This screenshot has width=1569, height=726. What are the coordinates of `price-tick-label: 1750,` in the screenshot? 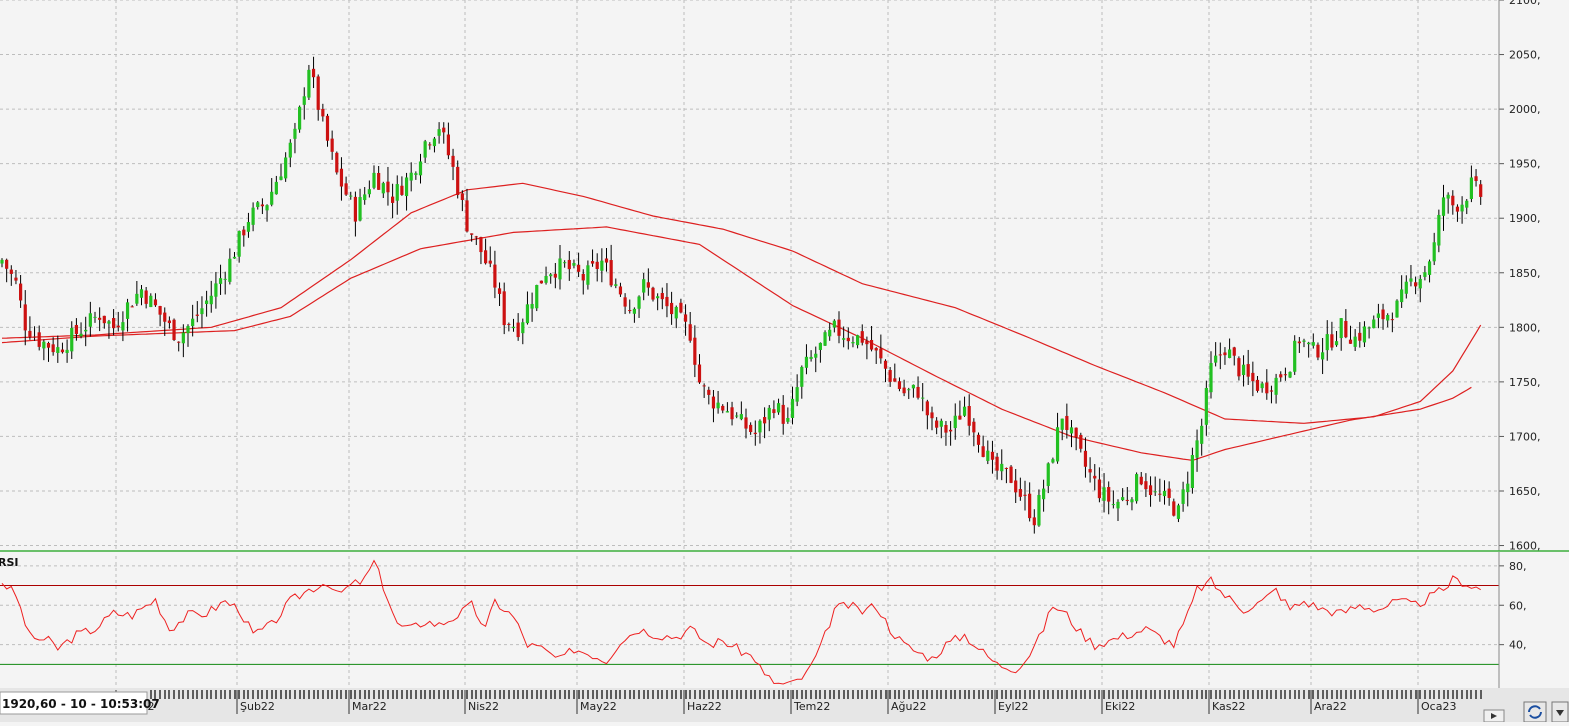 It's located at (1525, 382).